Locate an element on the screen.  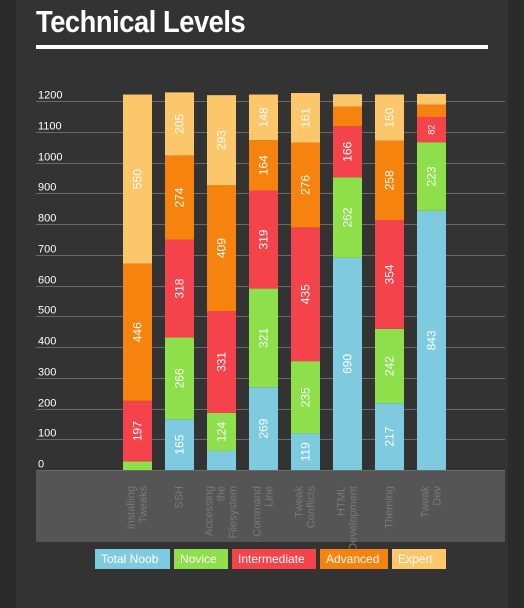
data-label: 274 is located at coordinates (180, 197).